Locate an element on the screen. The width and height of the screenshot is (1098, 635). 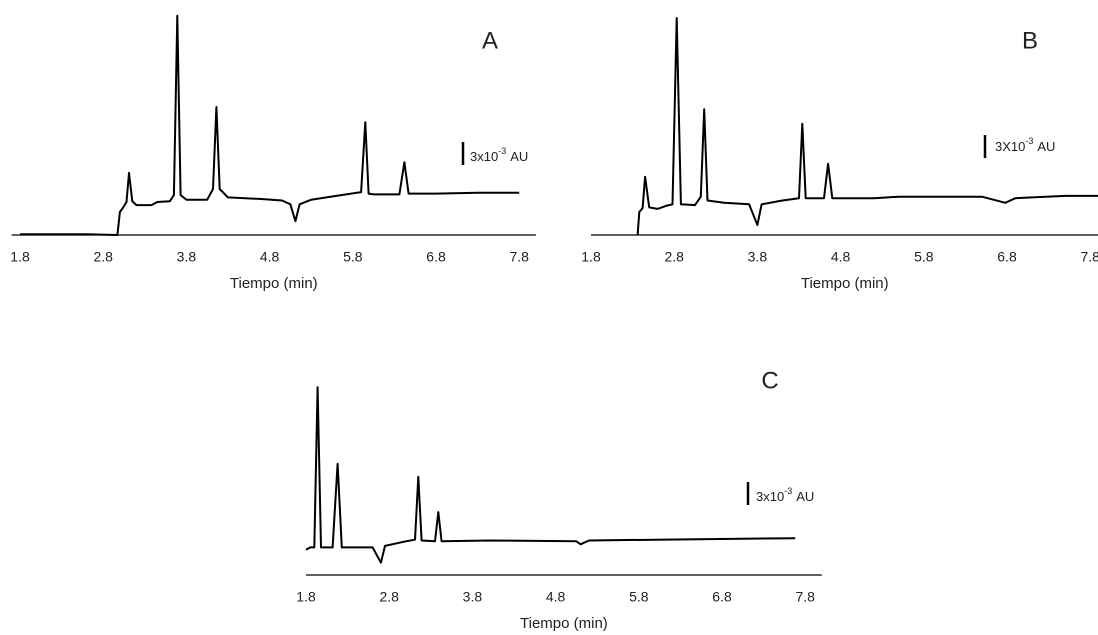
panel-title: B is located at coordinates (1030, 40).